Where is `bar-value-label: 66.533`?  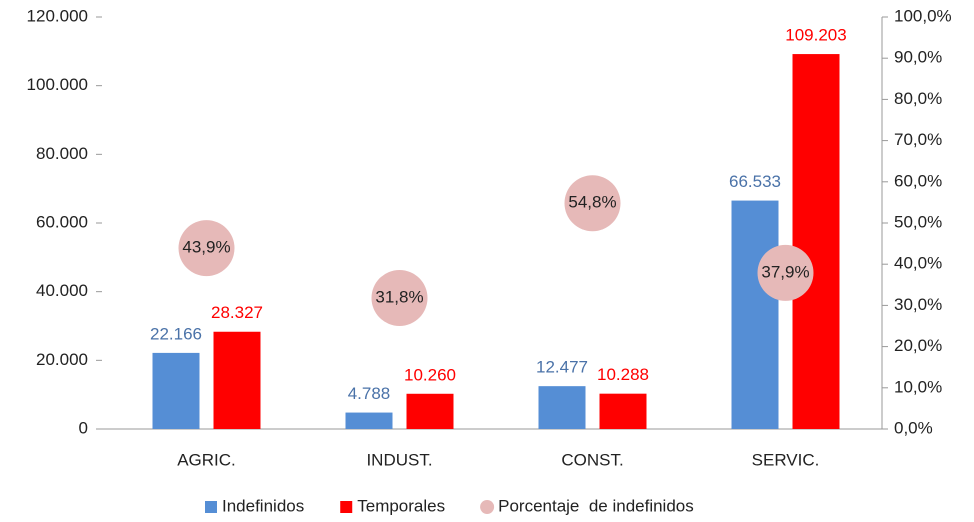
bar-value-label: 66.533 is located at coordinates (755, 181).